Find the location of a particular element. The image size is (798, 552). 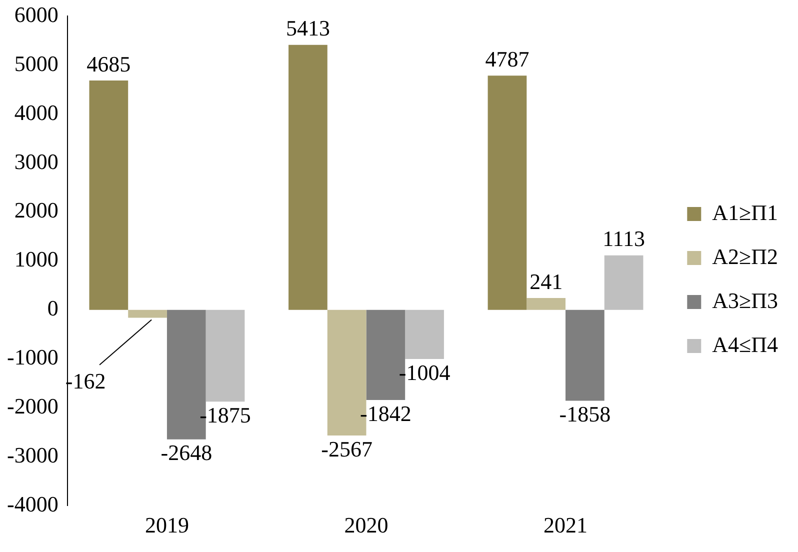

data-label: -1858 is located at coordinates (585, 414).